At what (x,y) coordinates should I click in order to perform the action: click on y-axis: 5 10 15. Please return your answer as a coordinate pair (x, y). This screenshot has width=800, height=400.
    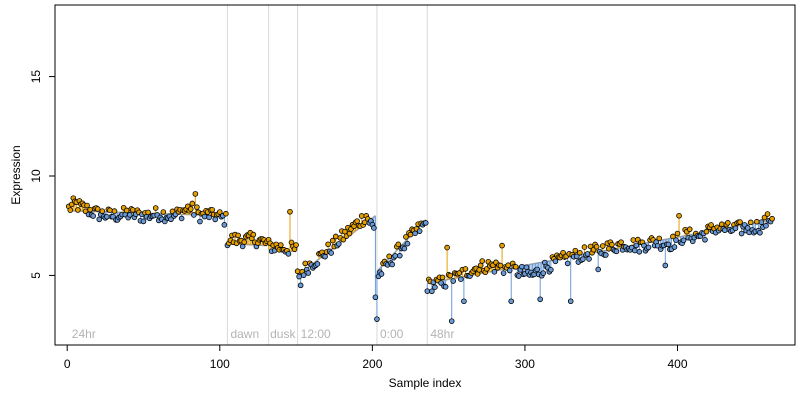
    Looking at the image, I should click on (42, 174).